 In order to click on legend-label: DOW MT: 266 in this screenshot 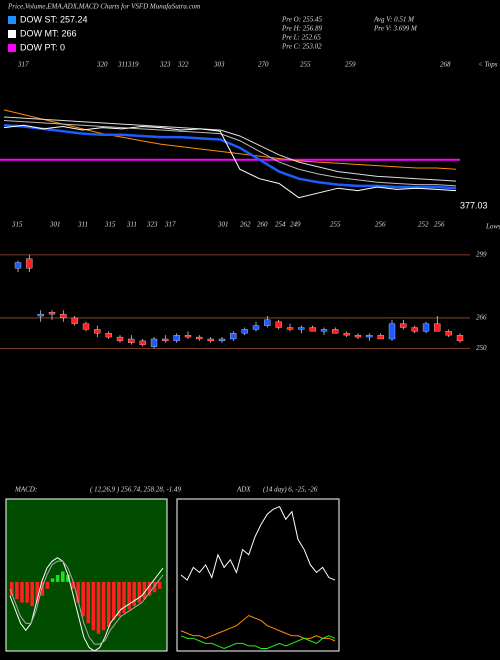, I will do `click(48, 33)`.